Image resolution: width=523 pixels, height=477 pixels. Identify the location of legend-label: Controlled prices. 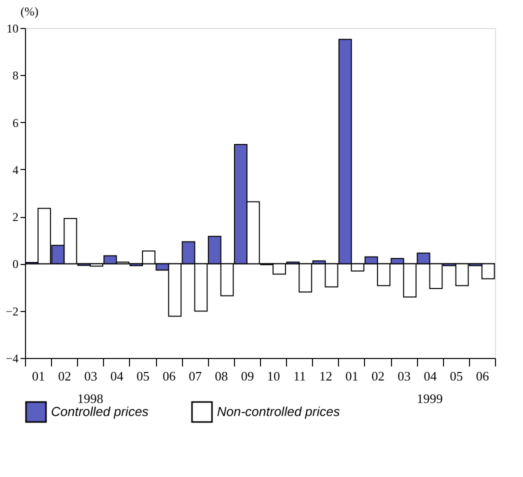
(100, 411).